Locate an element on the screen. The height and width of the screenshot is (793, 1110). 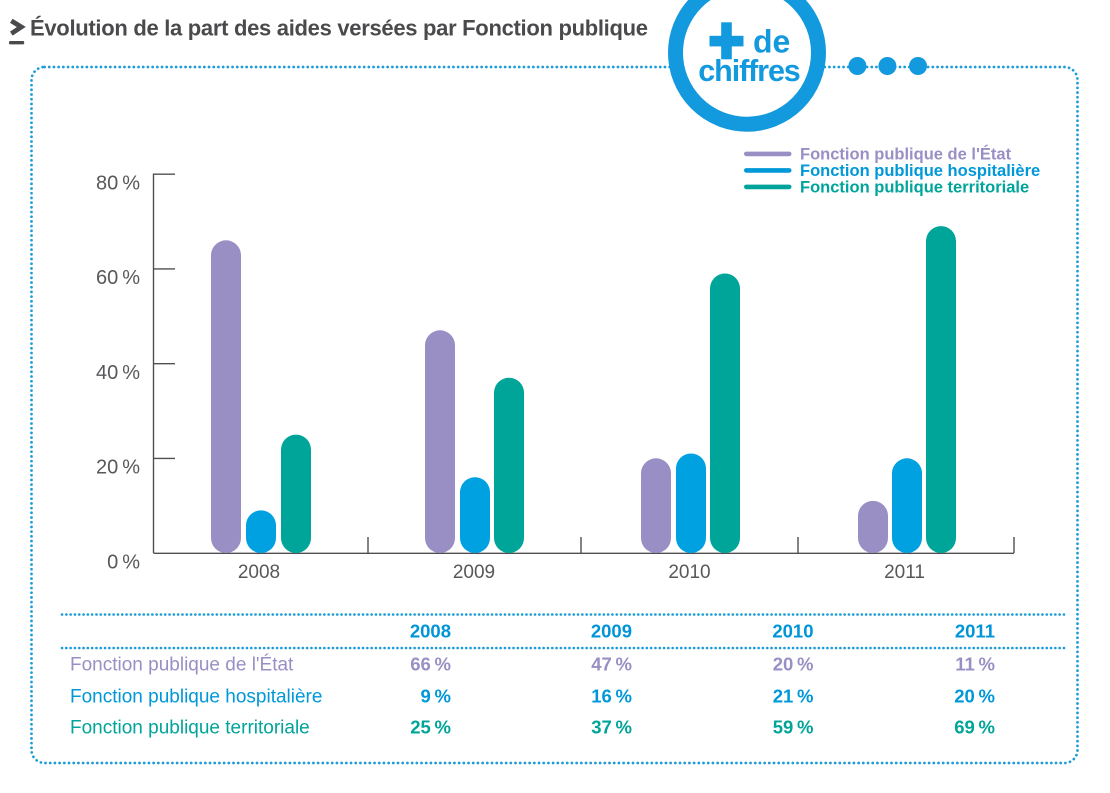
svg-text: 69 % is located at coordinates (974, 727).